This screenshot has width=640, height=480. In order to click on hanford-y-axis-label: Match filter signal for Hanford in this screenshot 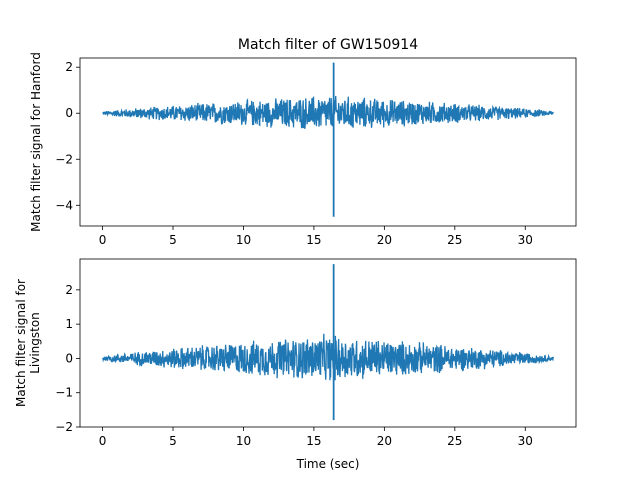, I will do `click(36, 142)`.